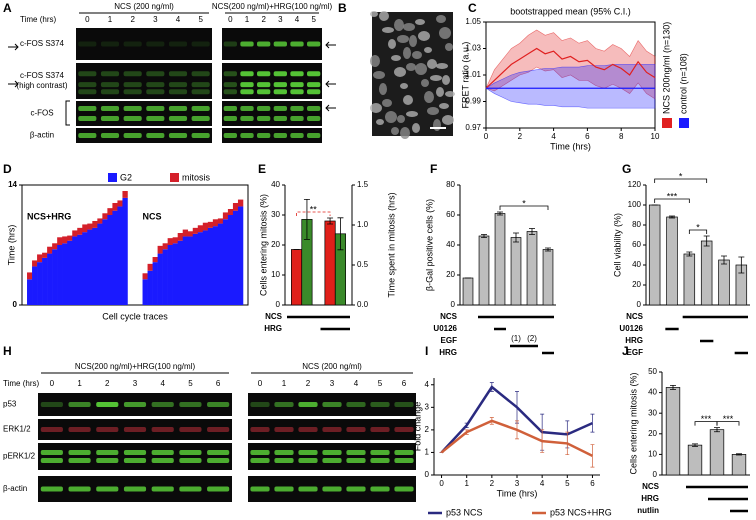 The height and width of the screenshot is (520, 756). I want to click on panel-letter: C, so click(472, 8).